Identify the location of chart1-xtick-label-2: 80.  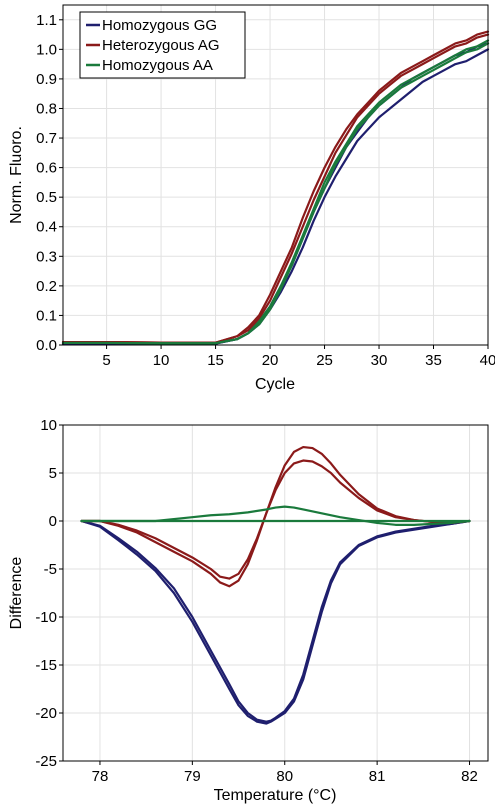
(284, 776).